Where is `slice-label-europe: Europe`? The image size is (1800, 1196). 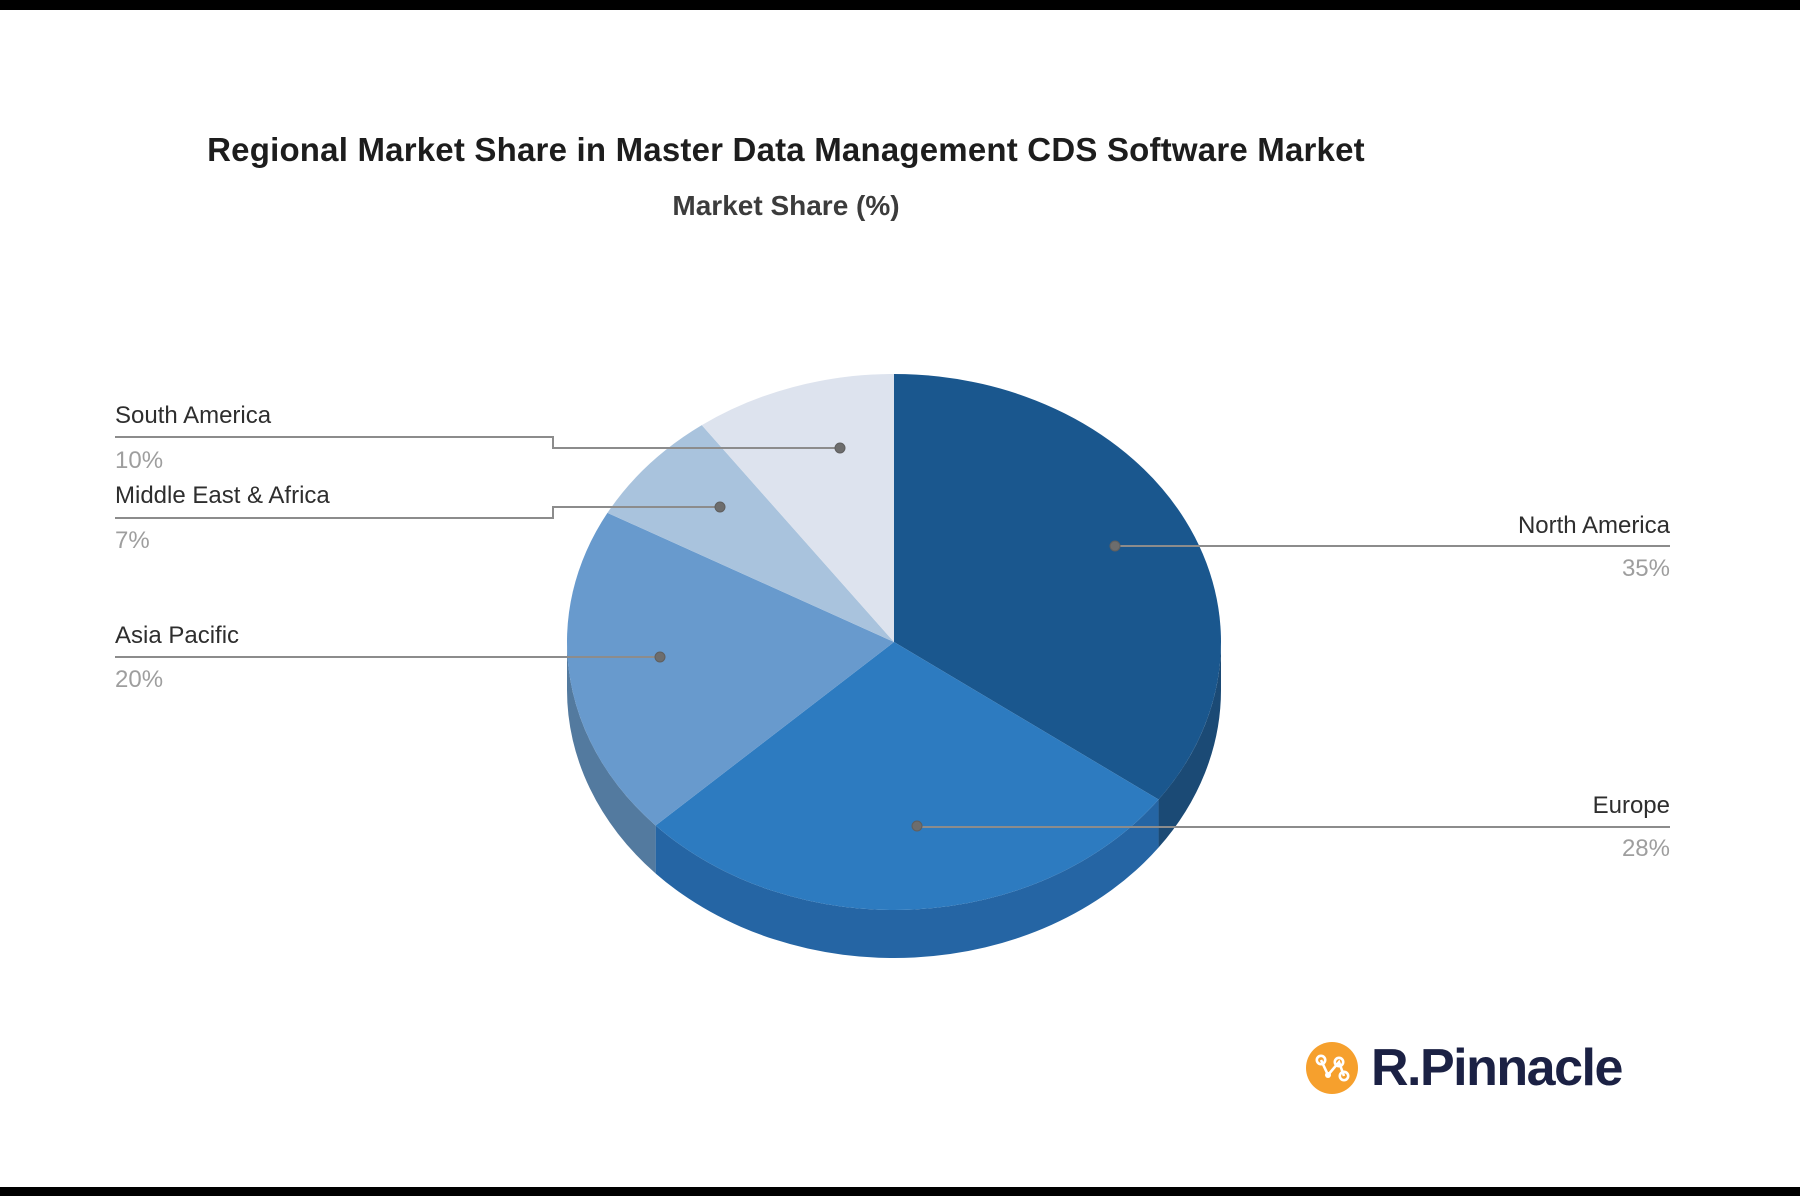
slice-label-europe: Europe is located at coordinates (1631, 805).